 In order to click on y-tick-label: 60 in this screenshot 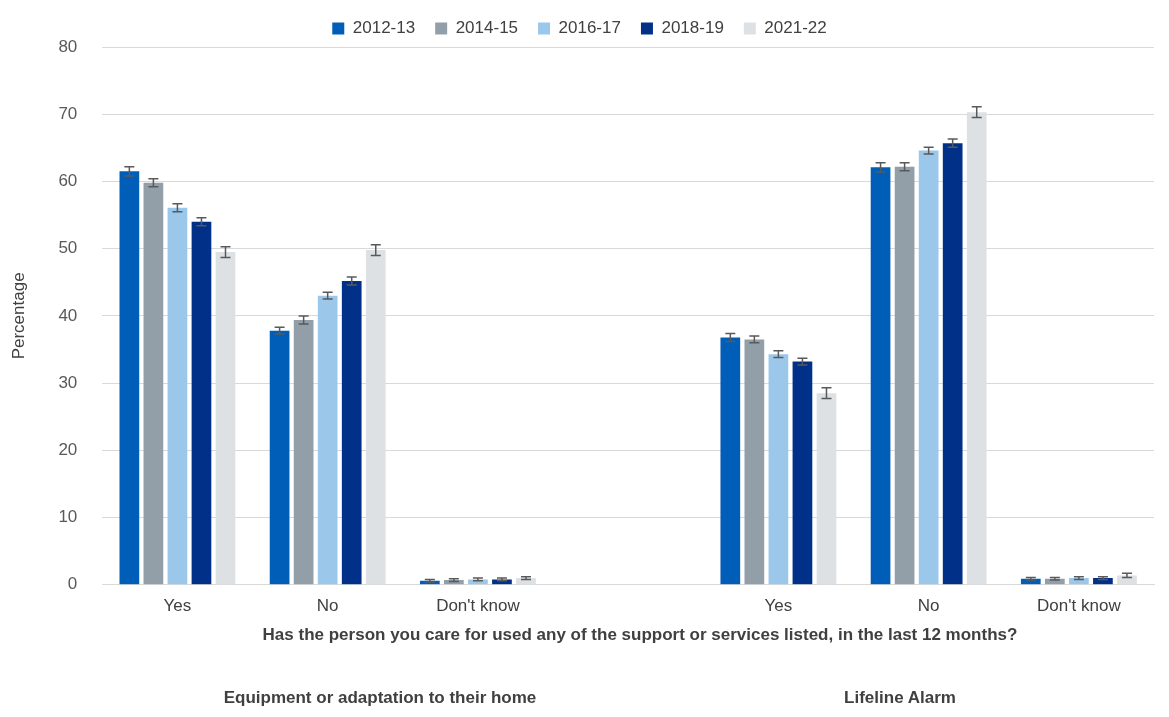, I will do `click(68, 181)`.